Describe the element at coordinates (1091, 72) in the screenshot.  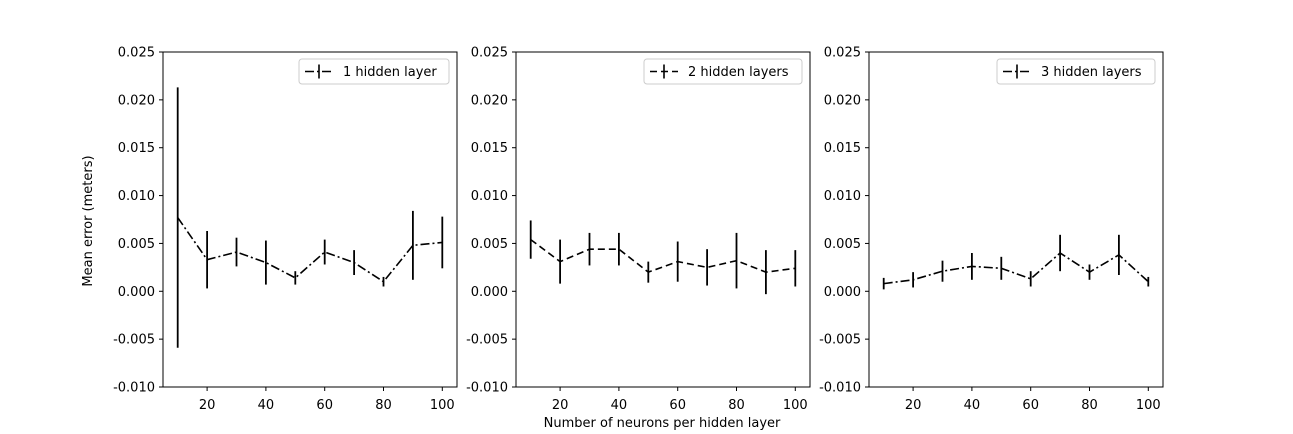
I see `legend-label: 3 hidden layers` at that location.